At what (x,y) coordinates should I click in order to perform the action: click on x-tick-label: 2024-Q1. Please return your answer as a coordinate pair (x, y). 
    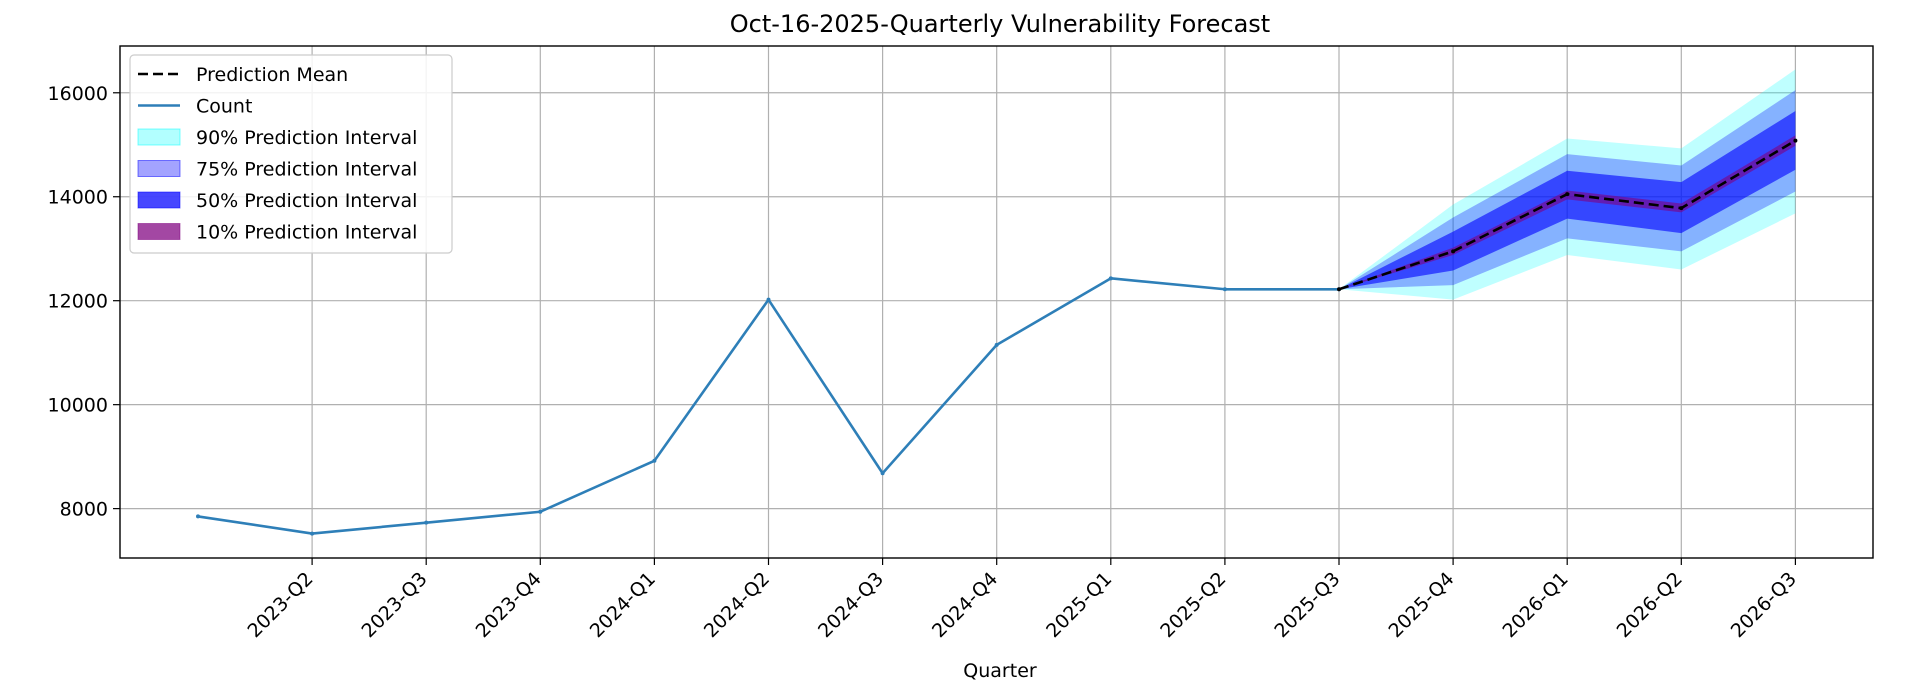
    Looking at the image, I should click on (623, 605).